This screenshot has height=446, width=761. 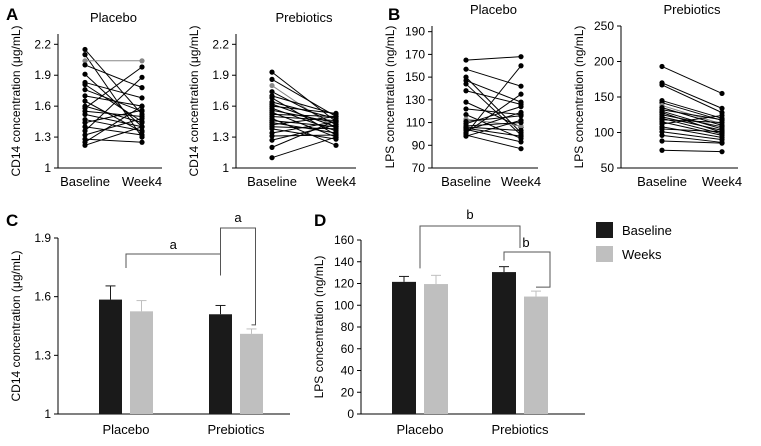 I want to click on chart-b2-y-tick-label: 250, so click(x=604, y=26).